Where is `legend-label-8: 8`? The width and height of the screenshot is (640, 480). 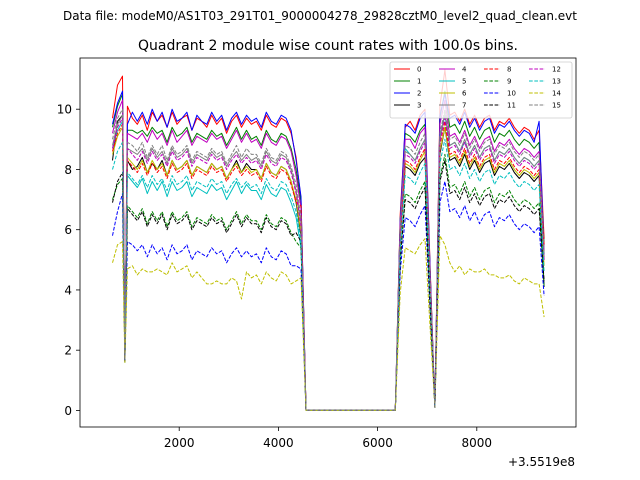 legend-label-8: 8 is located at coordinates (509, 70).